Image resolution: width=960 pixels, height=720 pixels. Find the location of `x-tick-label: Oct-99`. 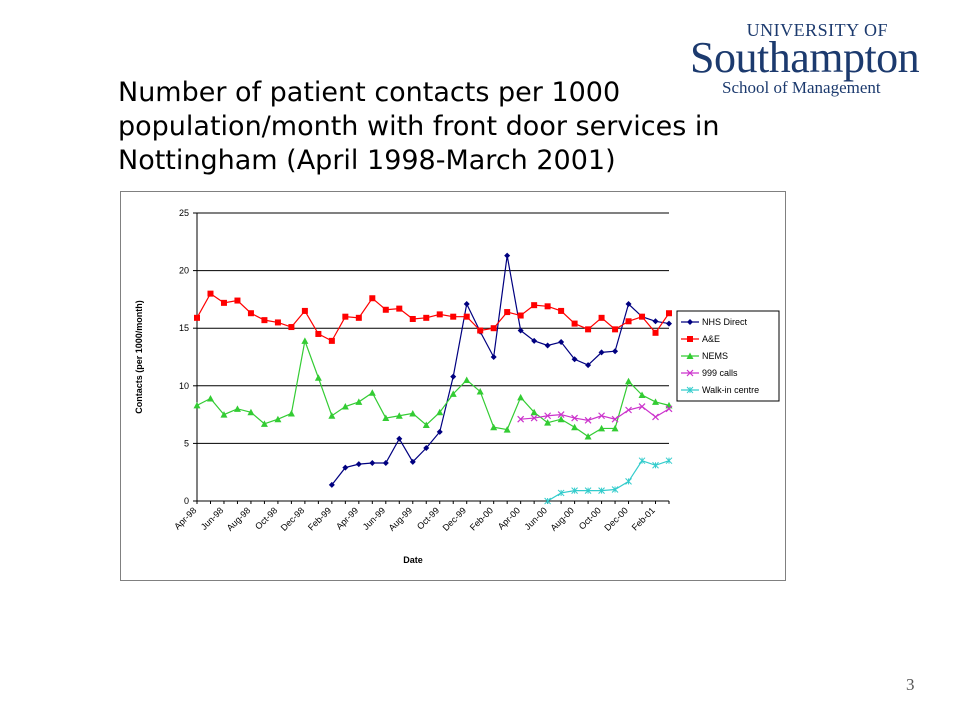

x-tick-label: Oct-99 is located at coordinates (428, 518).